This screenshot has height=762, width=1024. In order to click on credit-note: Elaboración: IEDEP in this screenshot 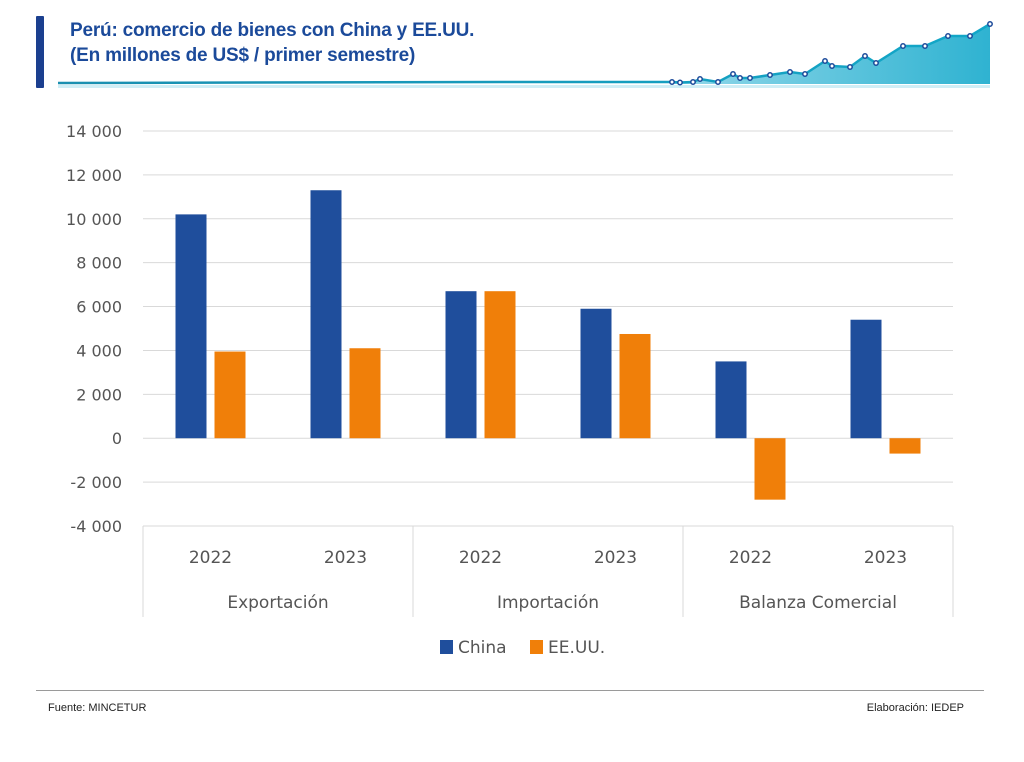, I will do `click(915, 708)`.